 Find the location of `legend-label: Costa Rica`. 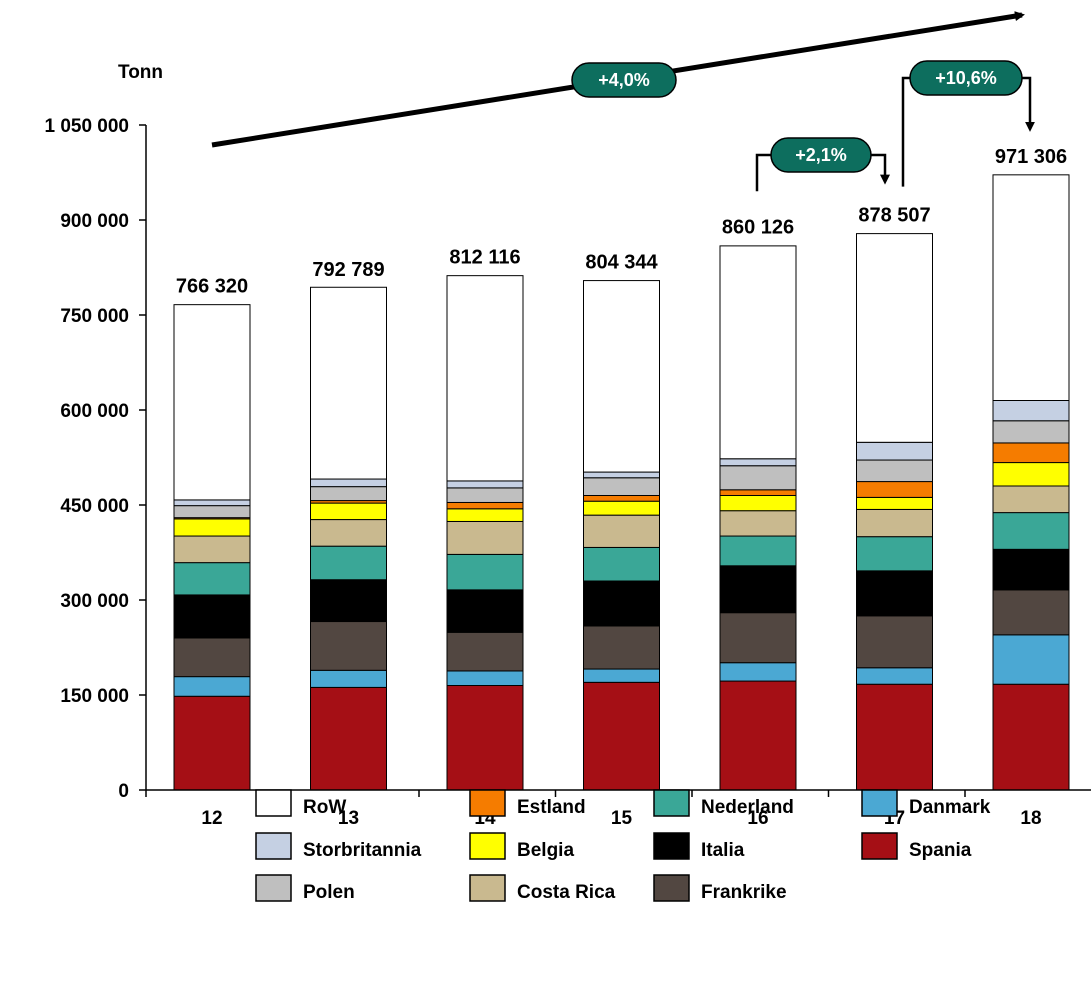

legend-label: Costa Rica is located at coordinates (566, 892).